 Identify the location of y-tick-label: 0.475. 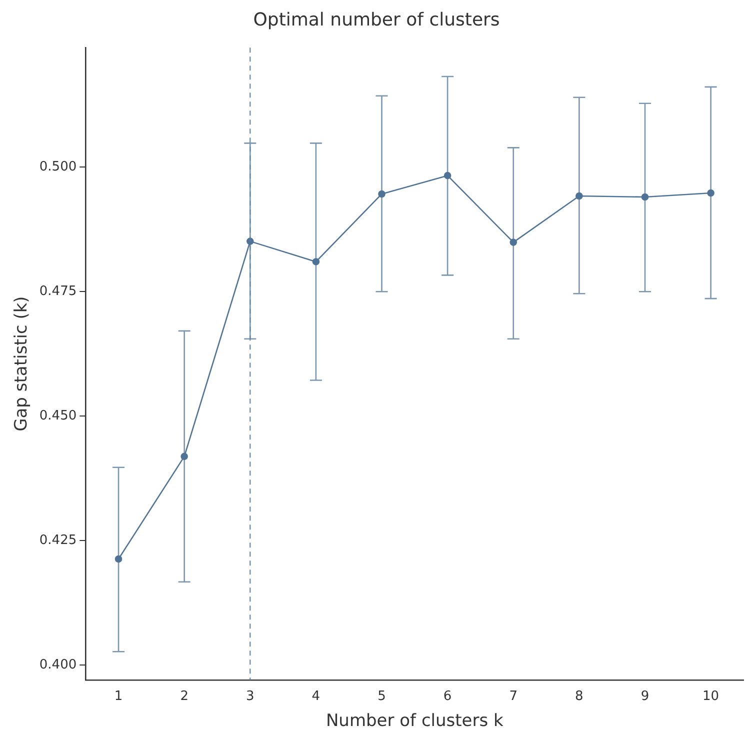
(58, 291).